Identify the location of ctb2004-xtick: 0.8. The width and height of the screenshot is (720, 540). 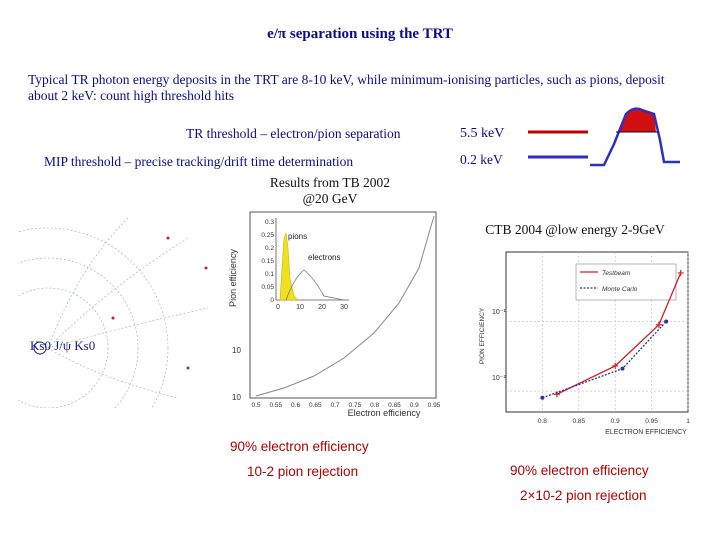
(542, 421).